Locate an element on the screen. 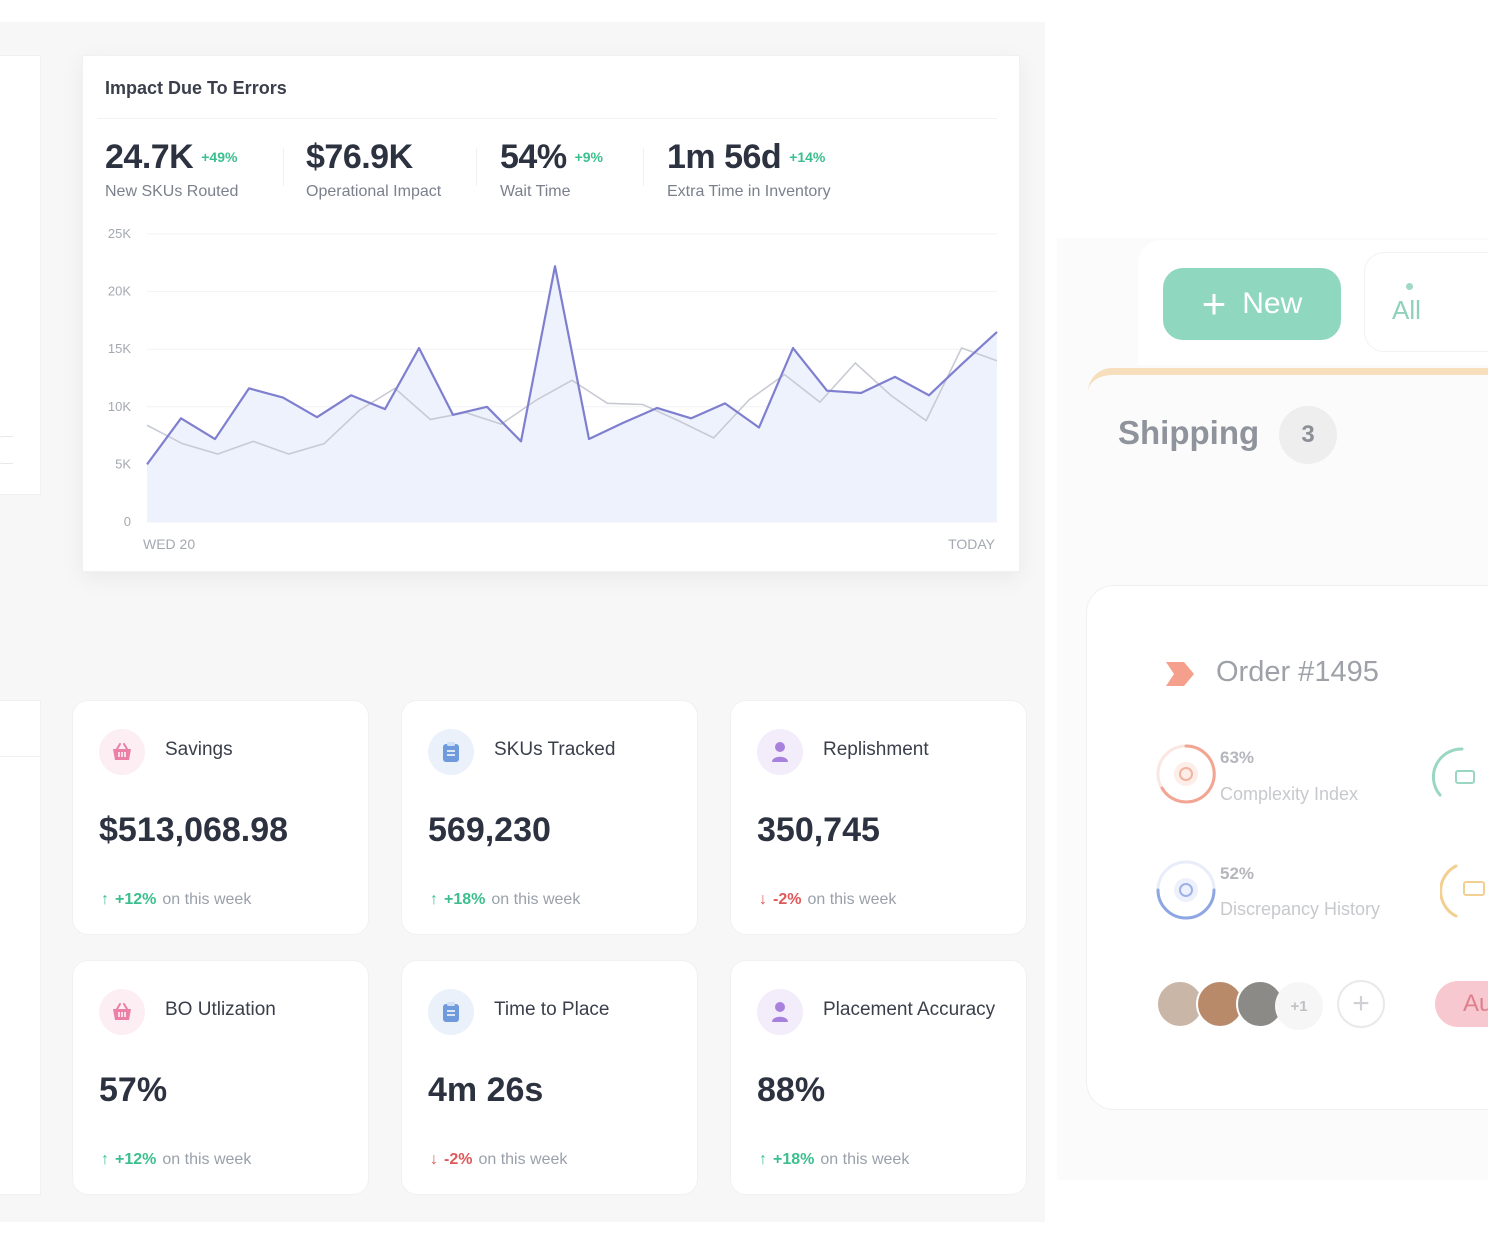  flag-icon is located at coordinates (1180, 674).